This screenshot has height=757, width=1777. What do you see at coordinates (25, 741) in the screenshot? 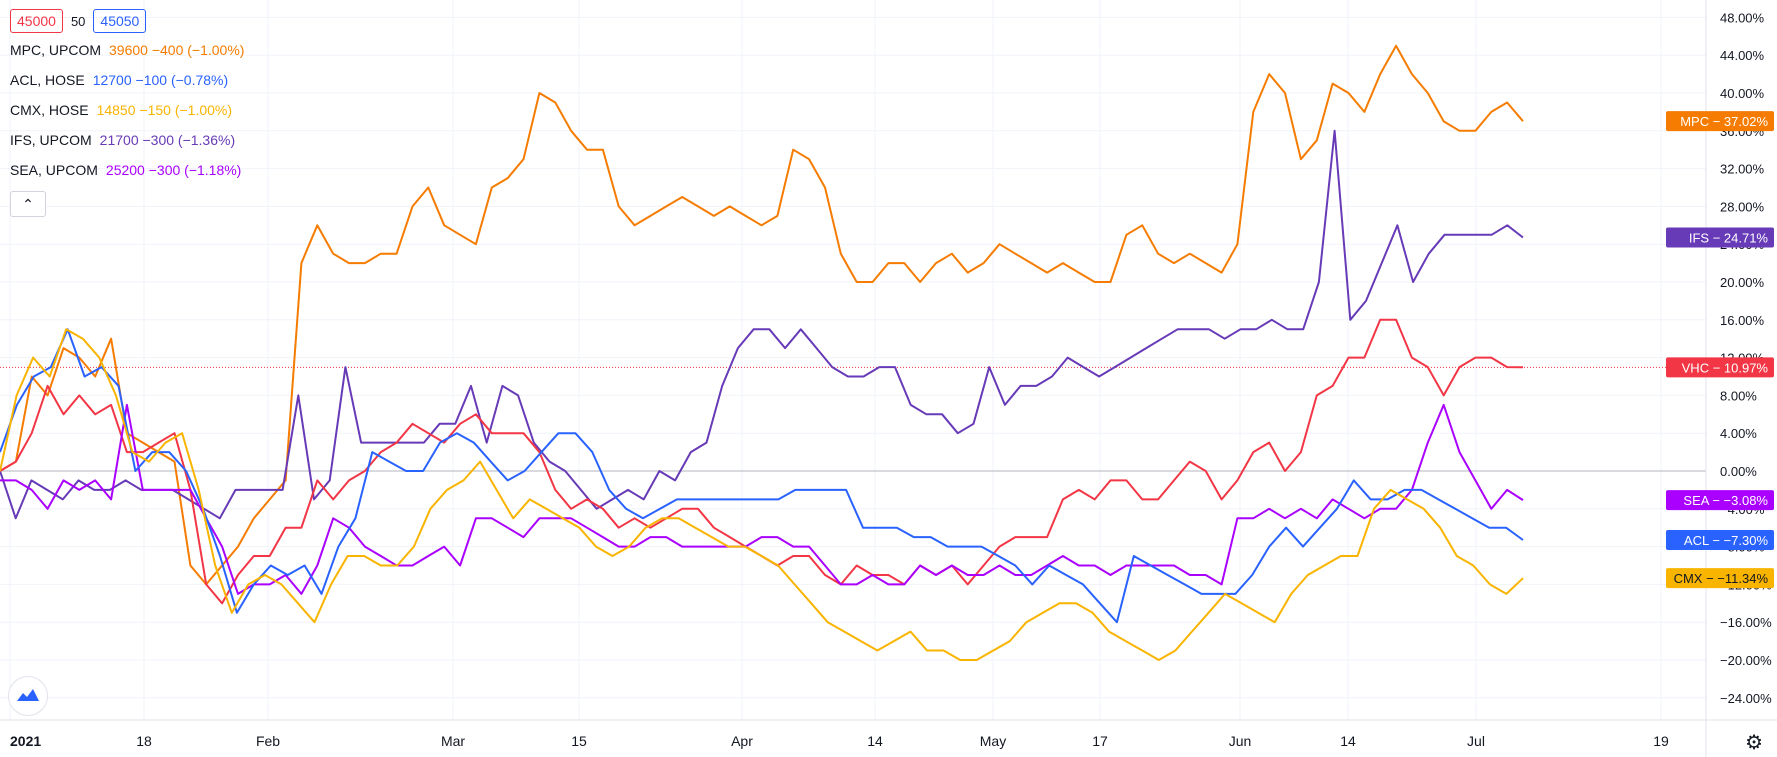
I see `x-tick-label: 2021` at bounding box center [25, 741].